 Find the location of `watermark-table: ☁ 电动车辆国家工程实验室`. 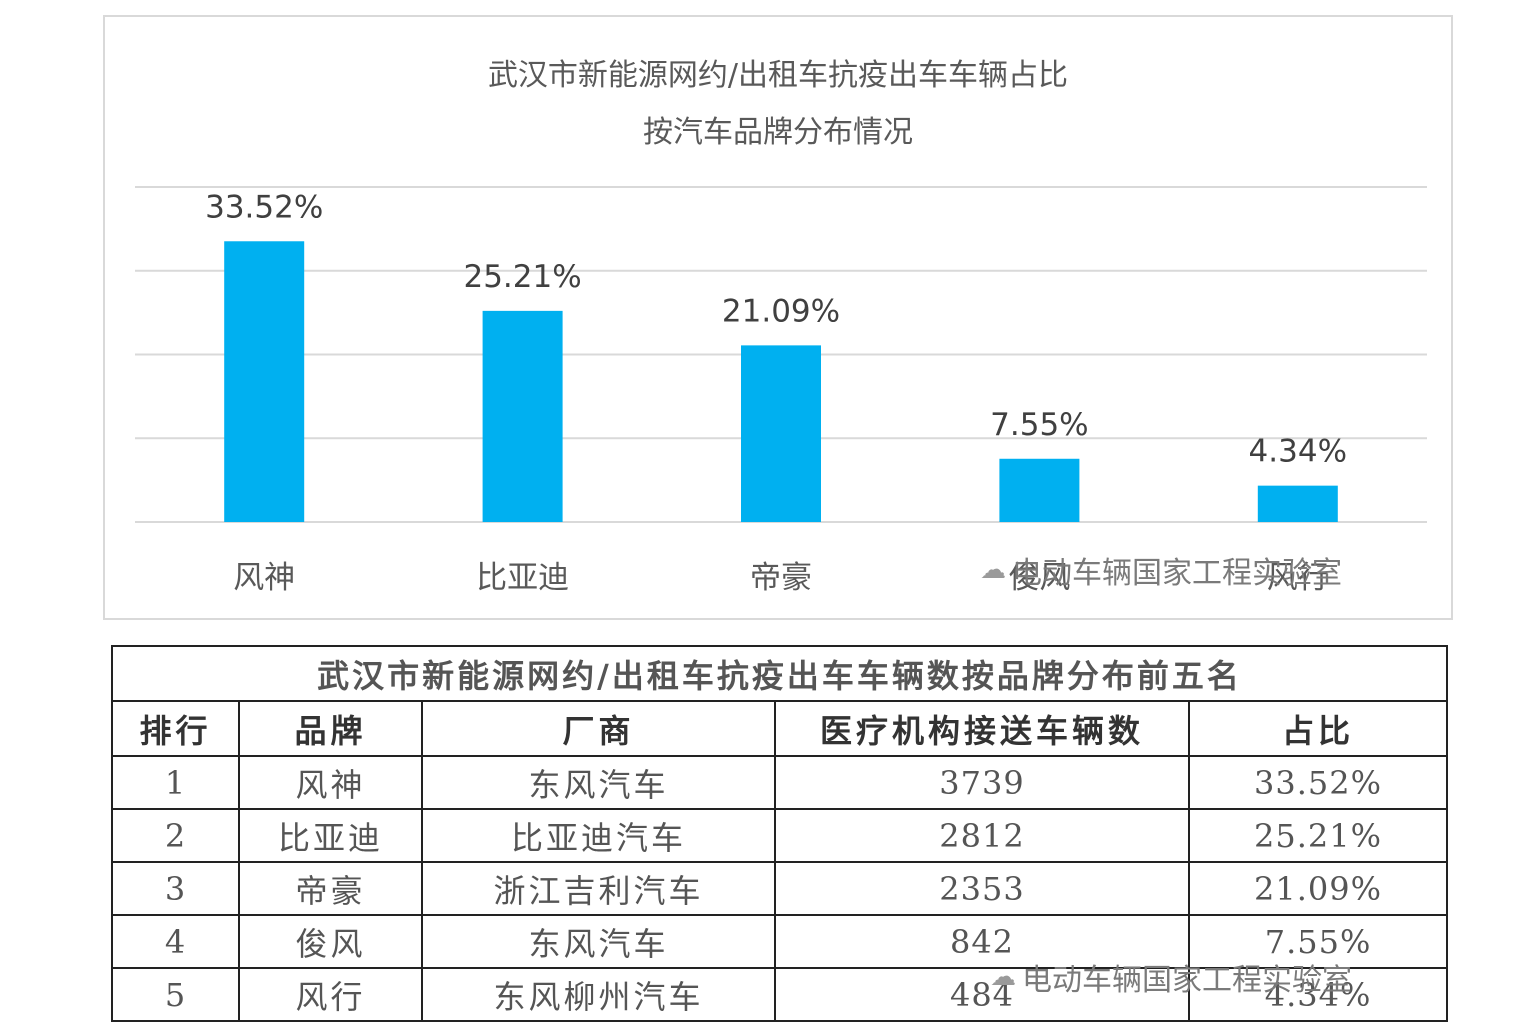

watermark-table: ☁ 电动车辆国家工程实验室 is located at coordinates (1171, 977).